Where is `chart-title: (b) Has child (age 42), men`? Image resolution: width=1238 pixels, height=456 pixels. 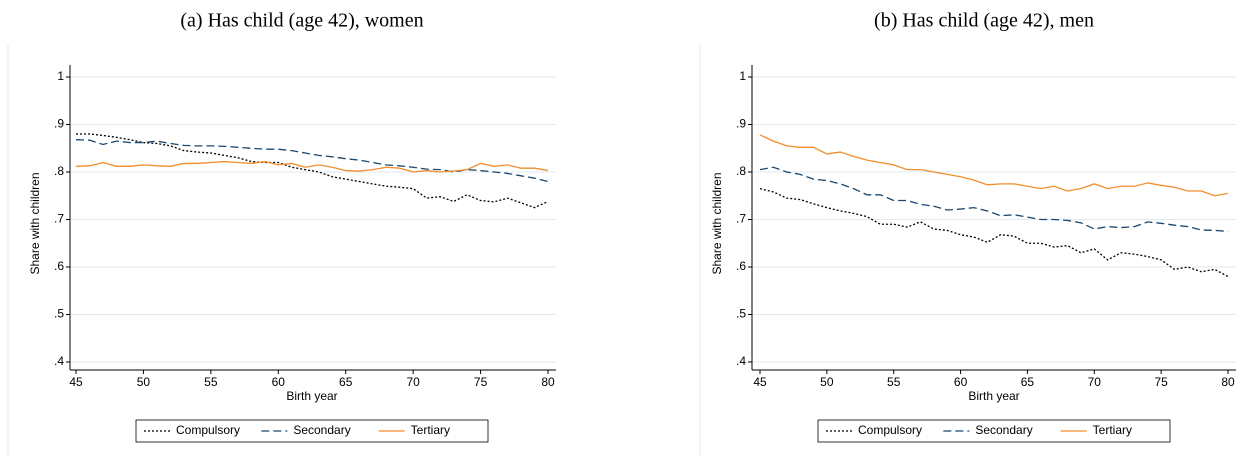 chart-title: (b) Has child (age 42), men is located at coordinates (984, 21).